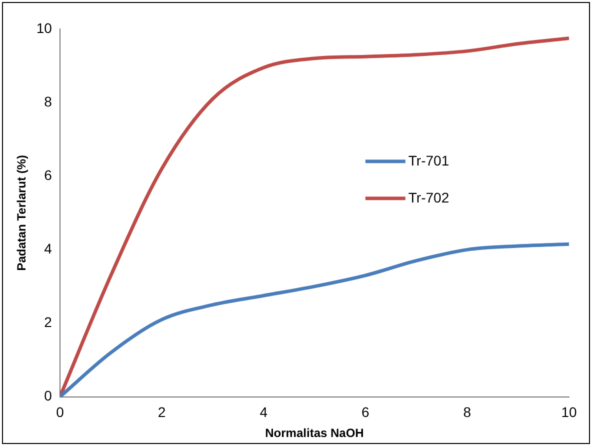  What do you see at coordinates (162, 412) in the screenshot?
I see `x-tick-label: 2` at bounding box center [162, 412].